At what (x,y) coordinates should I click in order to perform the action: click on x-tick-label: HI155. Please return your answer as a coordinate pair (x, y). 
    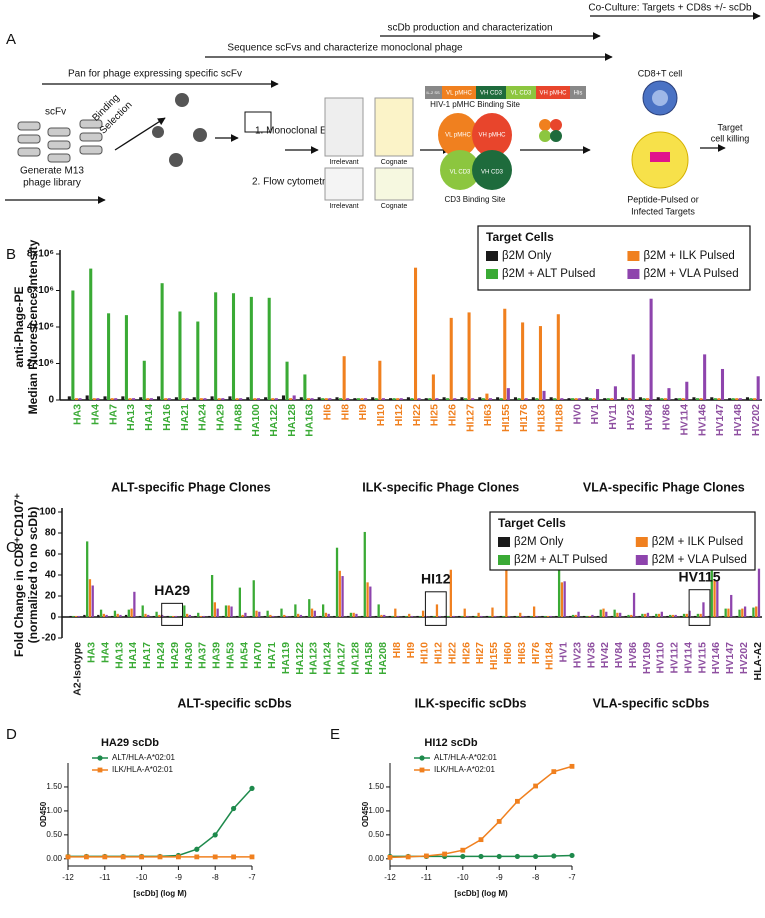
    Looking at the image, I should click on (494, 656).